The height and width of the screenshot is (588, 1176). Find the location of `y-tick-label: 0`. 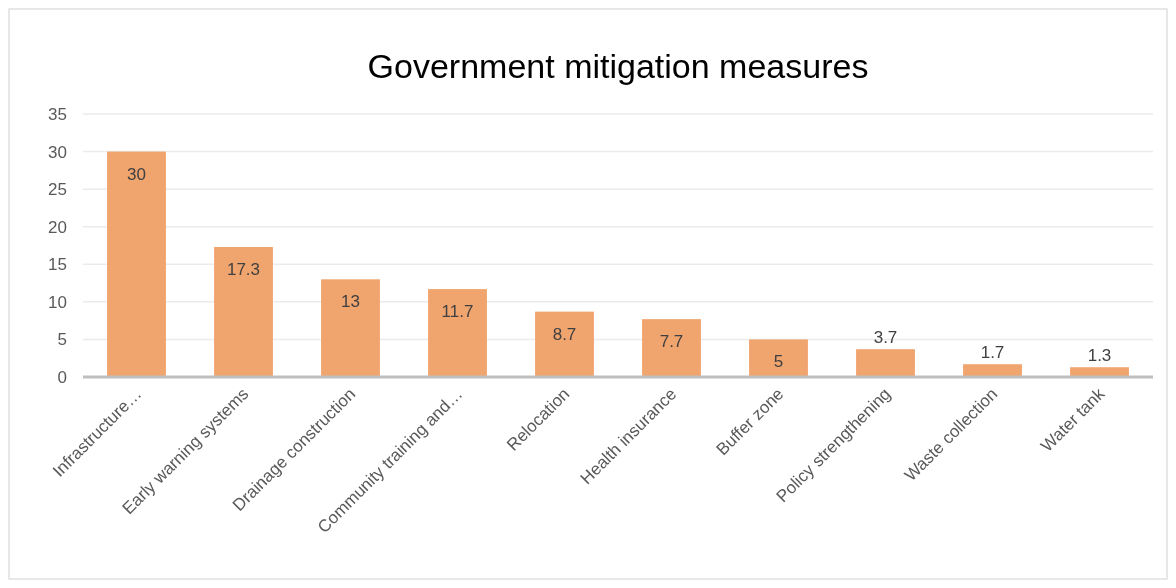

y-tick-label: 0 is located at coordinates (62, 377).